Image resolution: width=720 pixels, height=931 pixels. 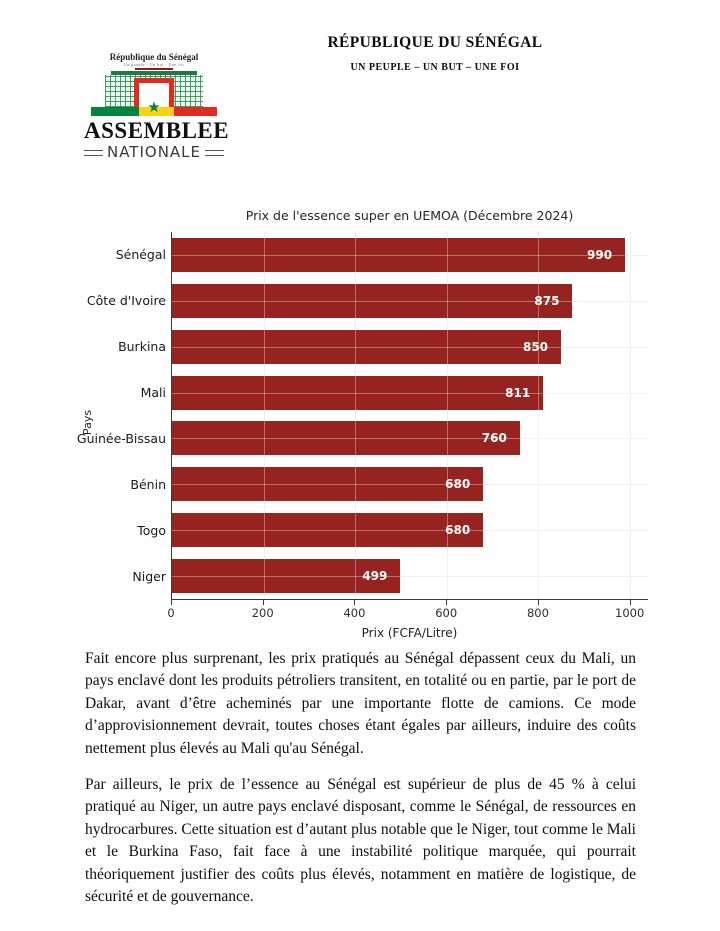 I want to click on flag-yellow-segment, so click(x=156, y=111).